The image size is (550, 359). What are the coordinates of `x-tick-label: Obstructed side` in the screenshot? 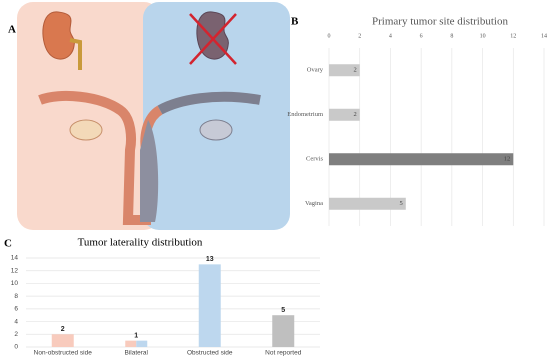 It's located at (210, 353).